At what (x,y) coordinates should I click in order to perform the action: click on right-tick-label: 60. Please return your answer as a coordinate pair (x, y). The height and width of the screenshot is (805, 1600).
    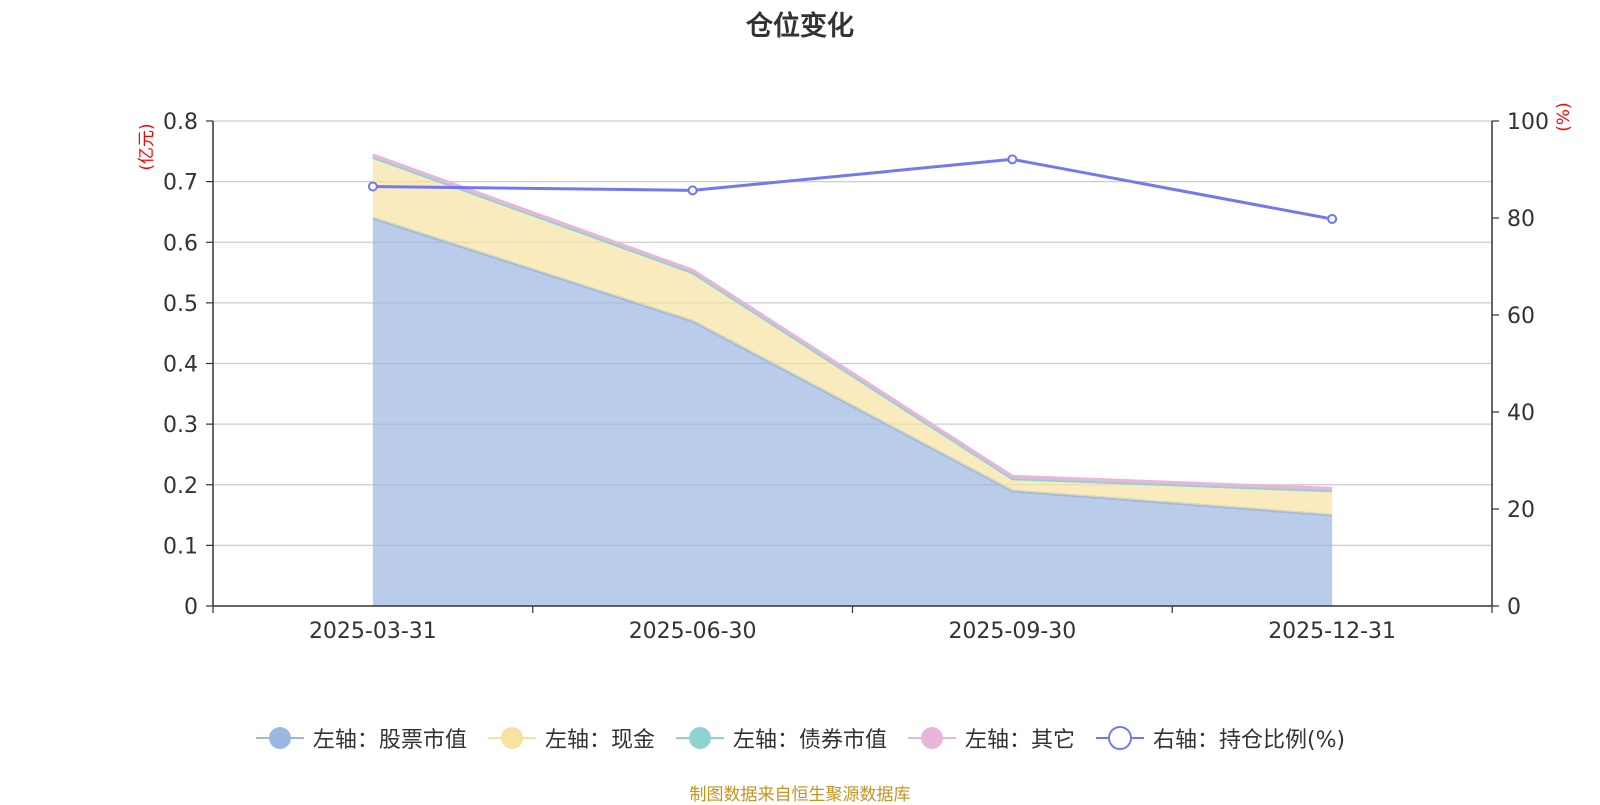
    Looking at the image, I should click on (1521, 316).